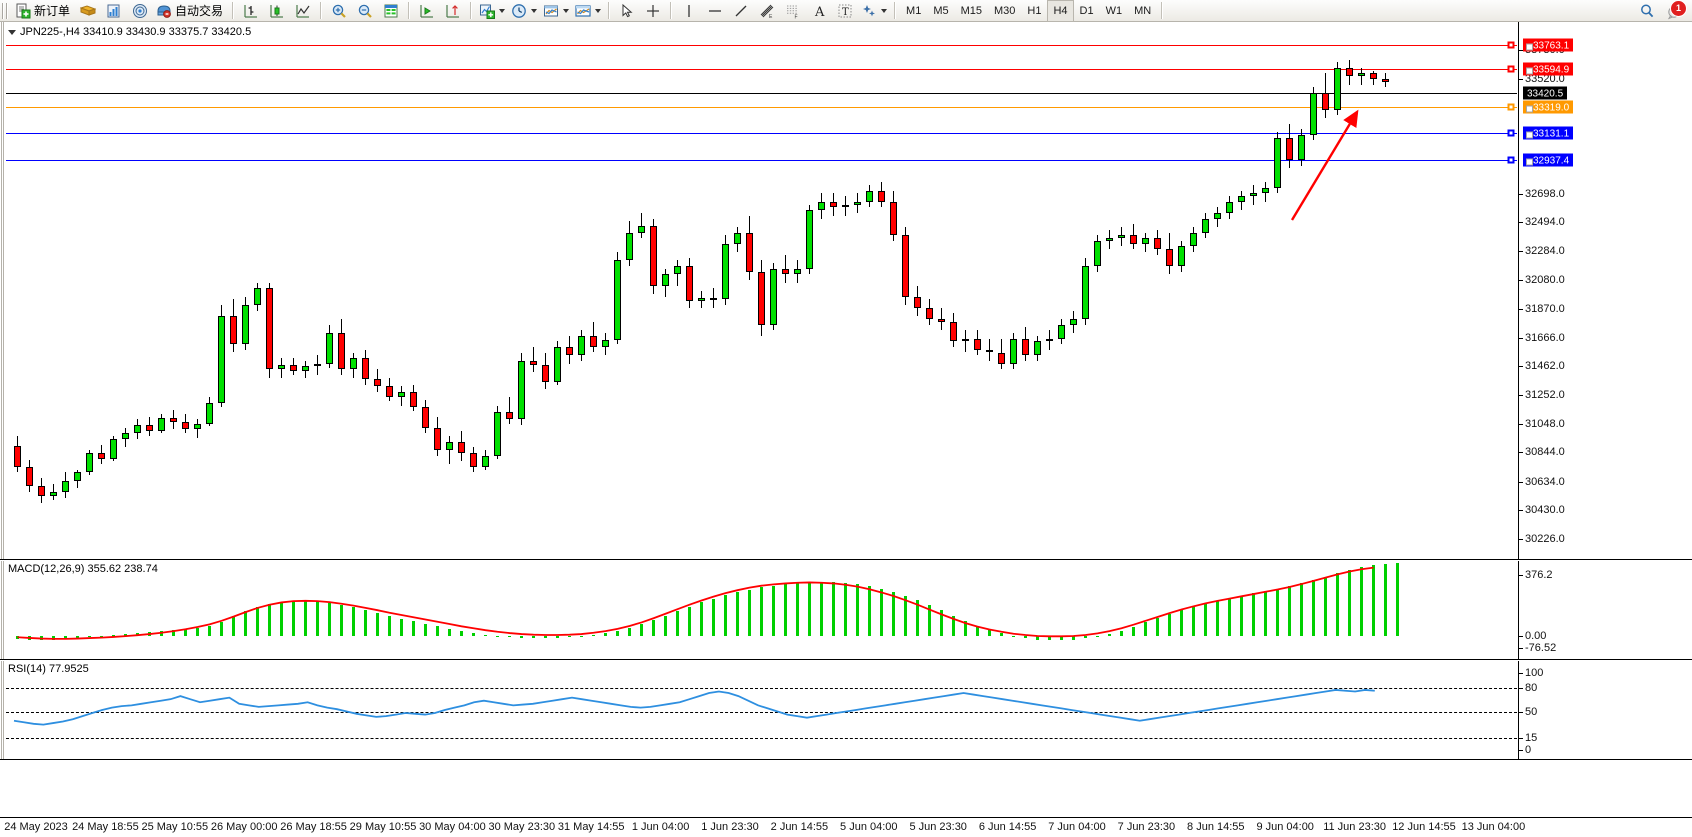 Image resolution: width=1692 pixels, height=837 pixels. What do you see at coordinates (277, 11) in the screenshot?
I see `candlestick-chart-button` at bounding box center [277, 11].